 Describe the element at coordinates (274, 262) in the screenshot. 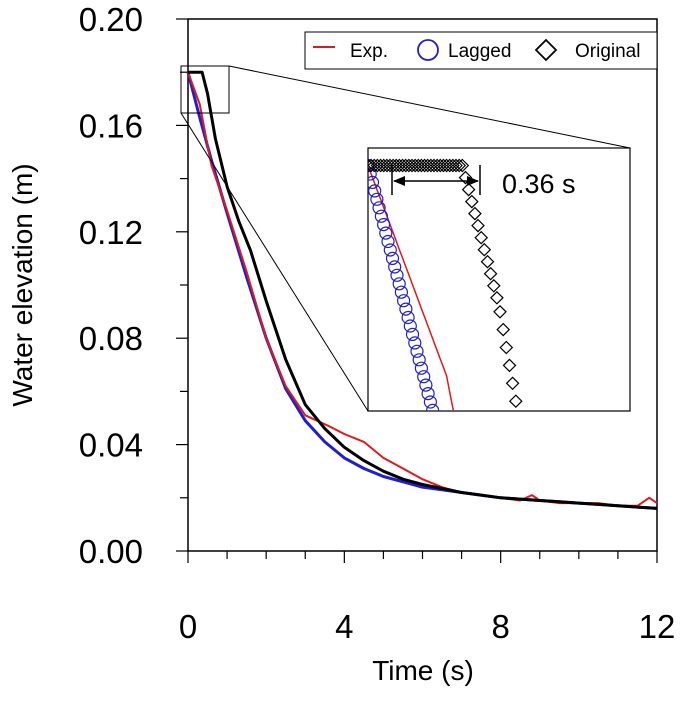

I see `zoom-connector-bottom` at that location.